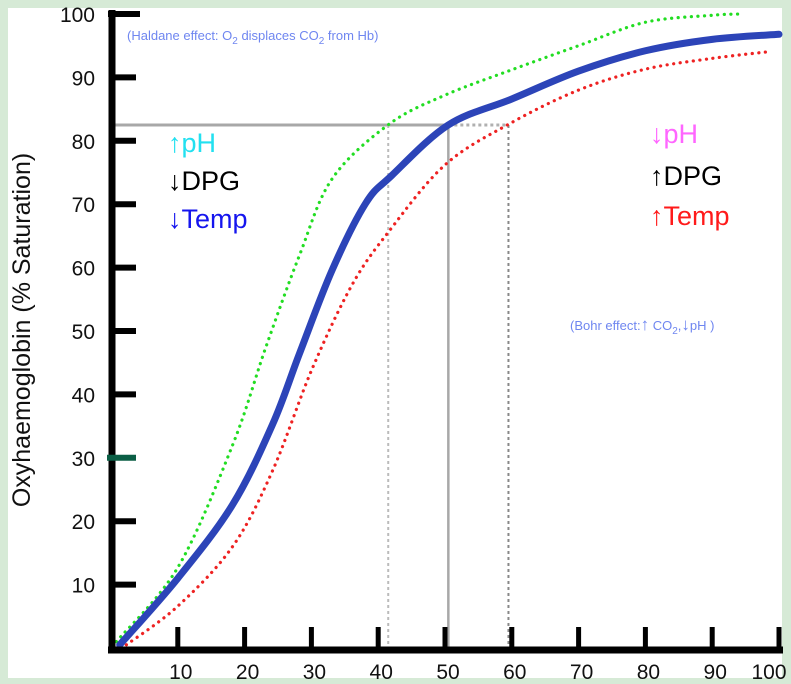 The width and height of the screenshot is (791, 684). I want to click on factor-ph-down: ↓pH, so click(674, 134).